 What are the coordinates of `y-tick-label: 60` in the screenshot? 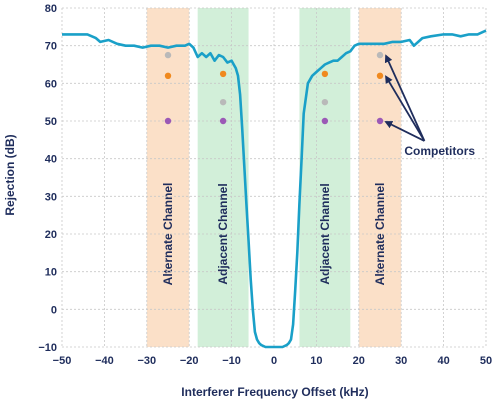 It's located at (51, 84).